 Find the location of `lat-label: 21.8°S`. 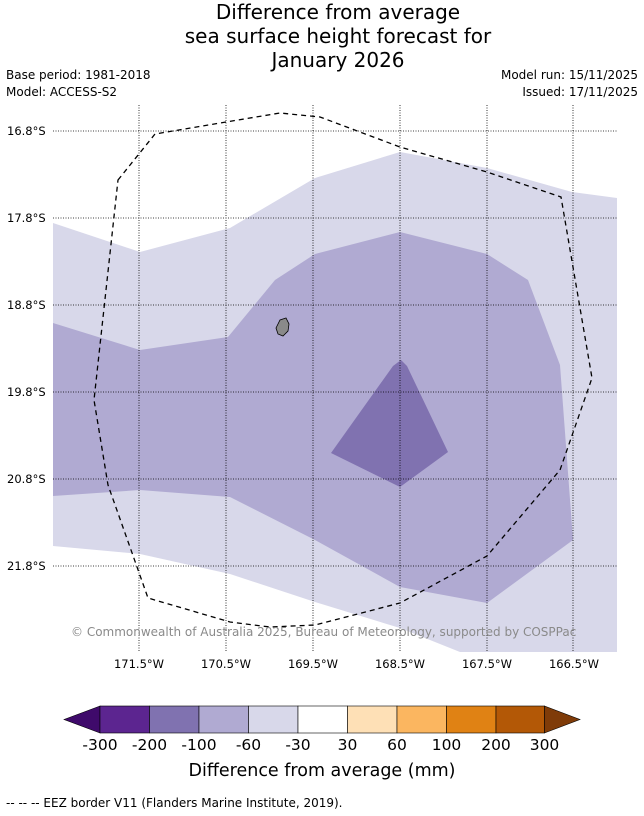

lat-label: 21.8°S is located at coordinates (26, 566).